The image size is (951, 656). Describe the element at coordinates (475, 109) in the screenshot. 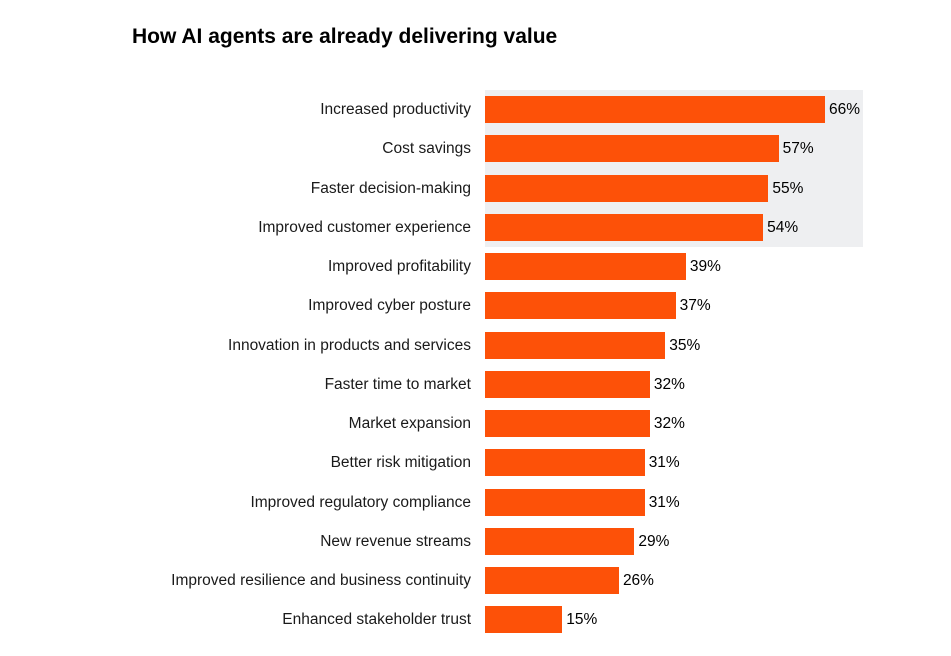

I see `bar-row: Increased productivity 66%` at that location.